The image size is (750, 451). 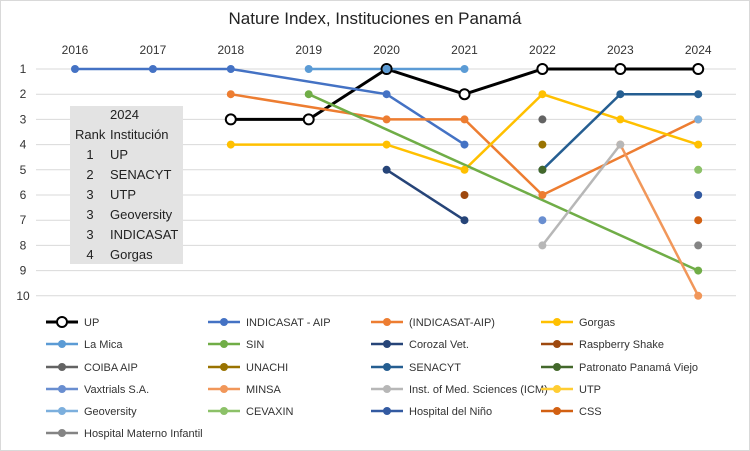 I want to click on ranking-col-inst: Institución, so click(x=139, y=134).